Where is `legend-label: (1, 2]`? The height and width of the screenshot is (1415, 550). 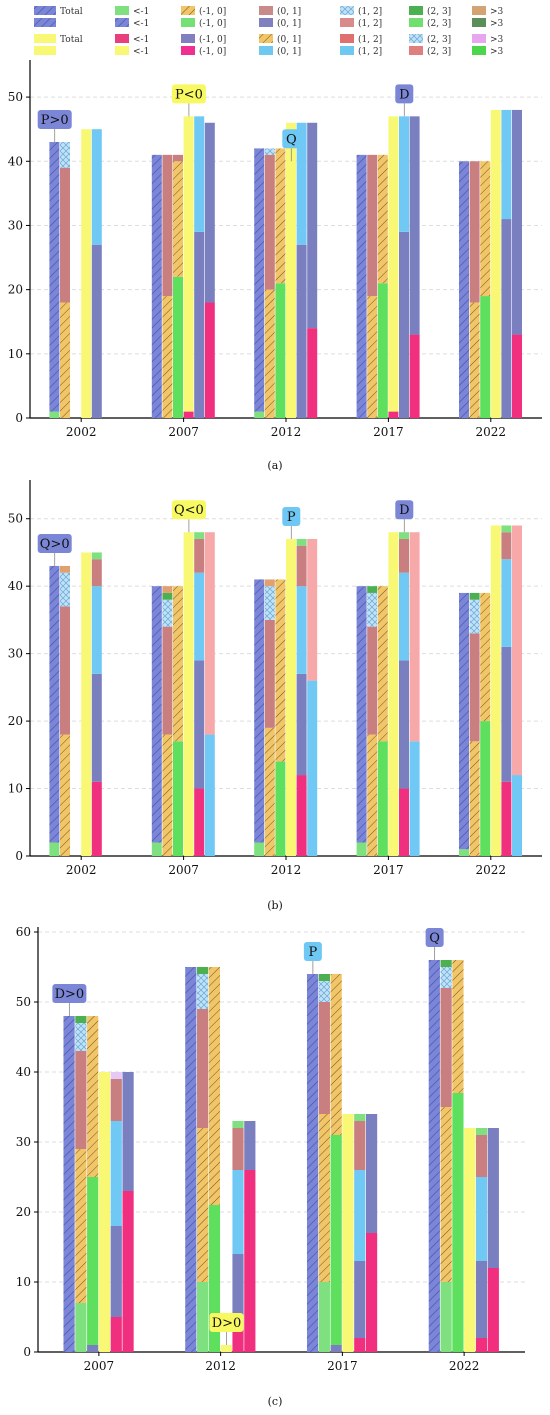
legend-label: (1, 2] is located at coordinates (370, 11).